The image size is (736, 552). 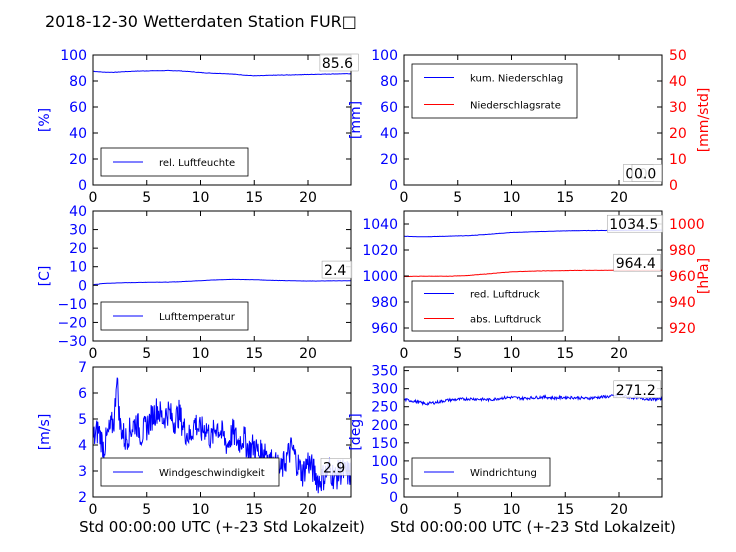 I want to click on y-tick-label: 1040, so click(x=380, y=225).